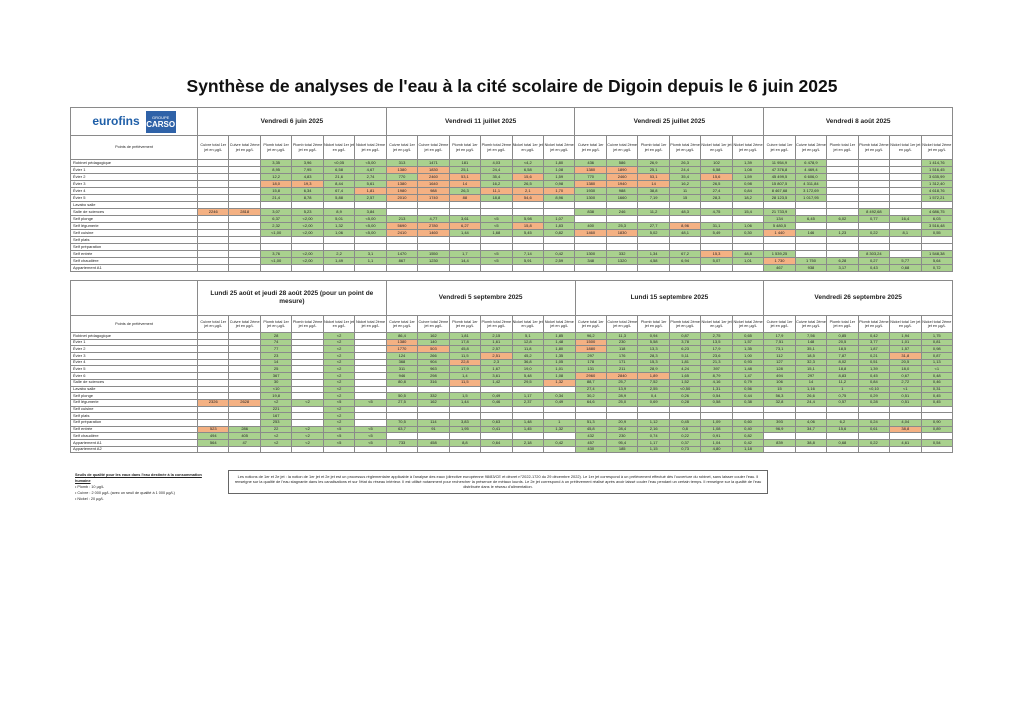 This screenshot has height=724, width=1024. Describe the element at coordinates (653, 336) in the screenshot. I see `cell: 0,94` at that location.